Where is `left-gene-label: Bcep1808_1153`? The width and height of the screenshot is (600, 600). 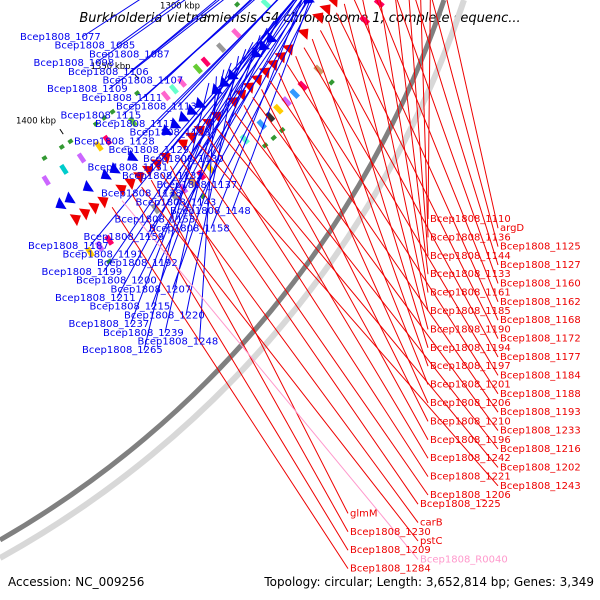
left-gene-label: Bcep1808_1153 is located at coordinates (155, 220).